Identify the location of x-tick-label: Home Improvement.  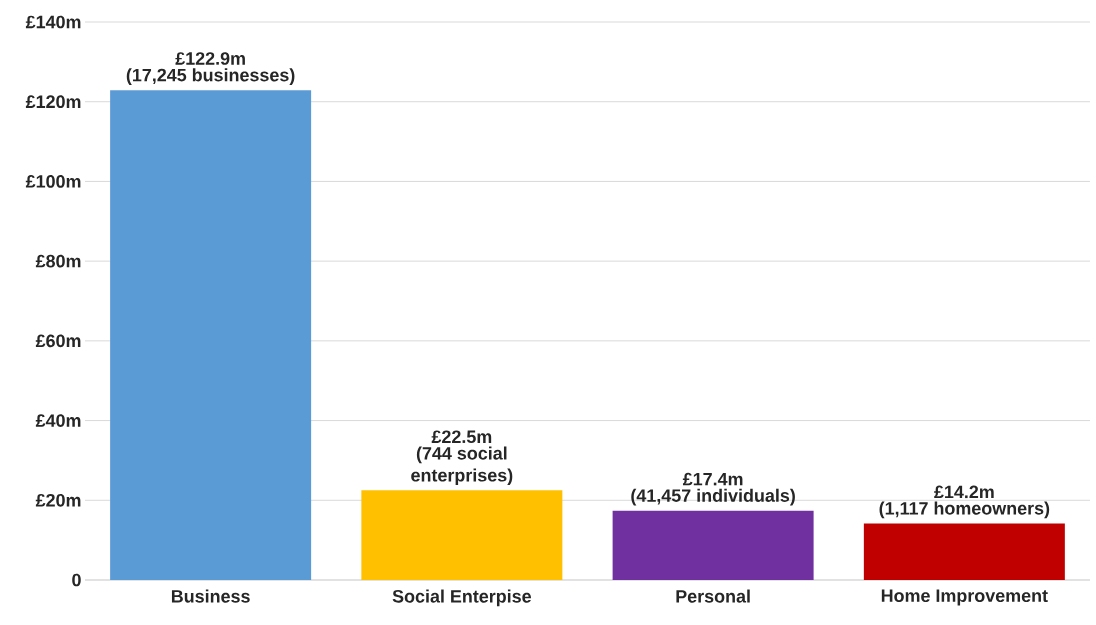
(964, 597).